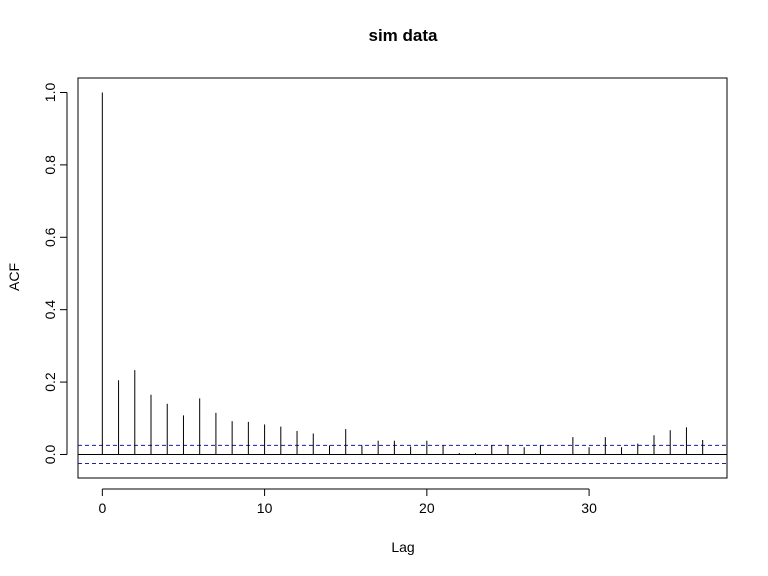 The image size is (768, 576). Describe the element at coordinates (404, 35) in the screenshot. I see `chart-title: sim data` at that location.